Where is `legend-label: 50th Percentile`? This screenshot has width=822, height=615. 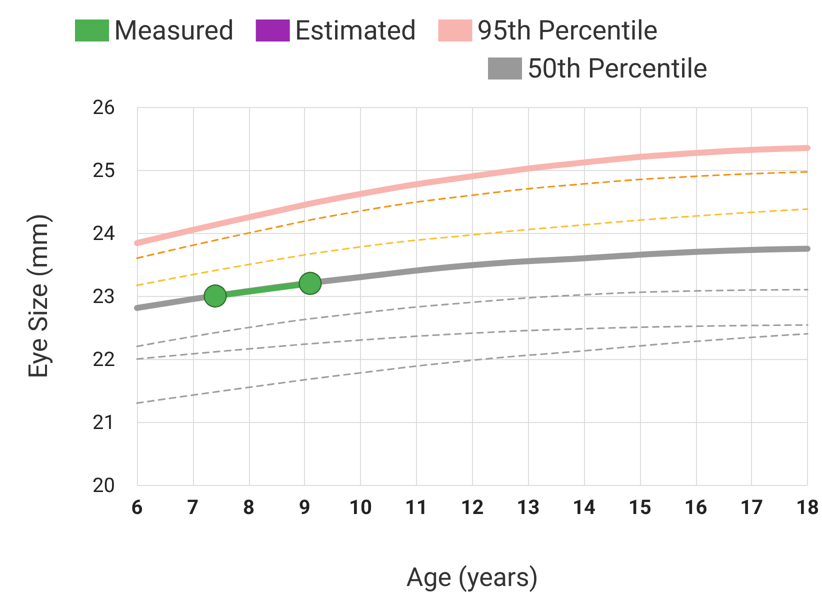
legend-label: 50th Percentile is located at coordinates (617, 68).